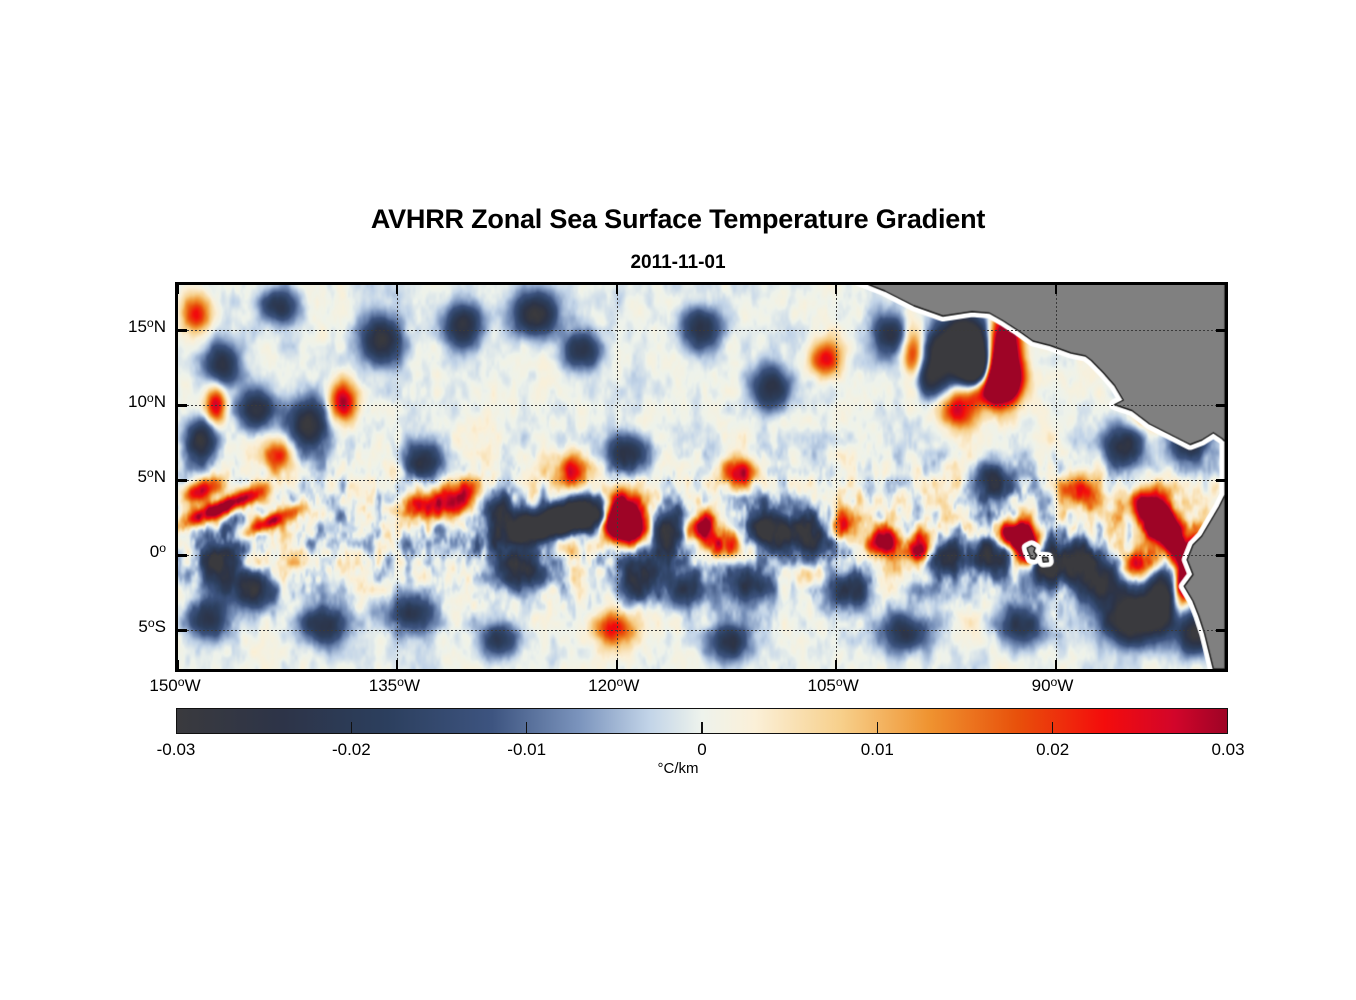 This screenshot has height=1000, width=1356. I want to click on colorbar-tick-label: -0.03, so click(176, 749).